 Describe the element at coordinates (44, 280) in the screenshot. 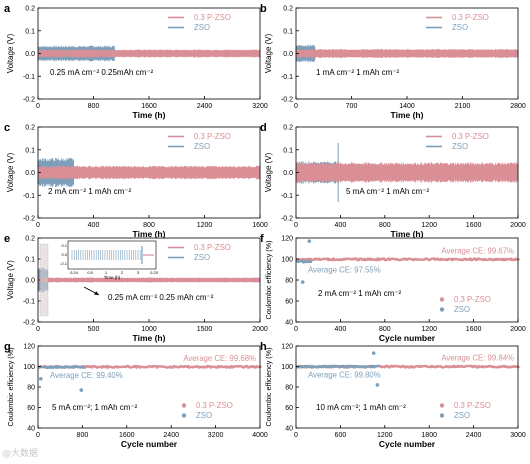

I see `zoom-region` at that location.